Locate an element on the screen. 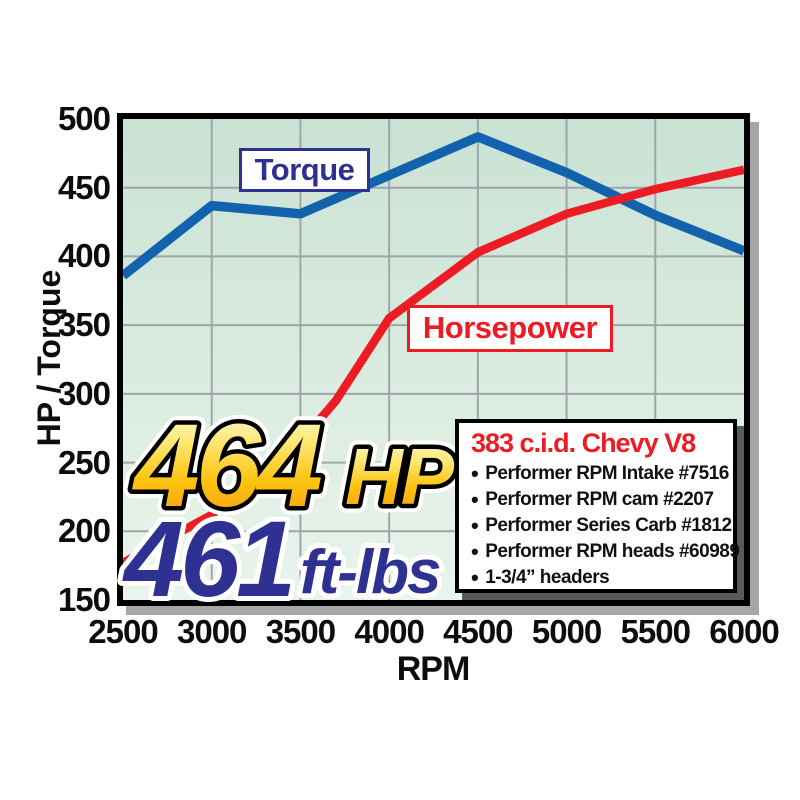  x-tick-label: 5500 is located at coordinates (655, 631).